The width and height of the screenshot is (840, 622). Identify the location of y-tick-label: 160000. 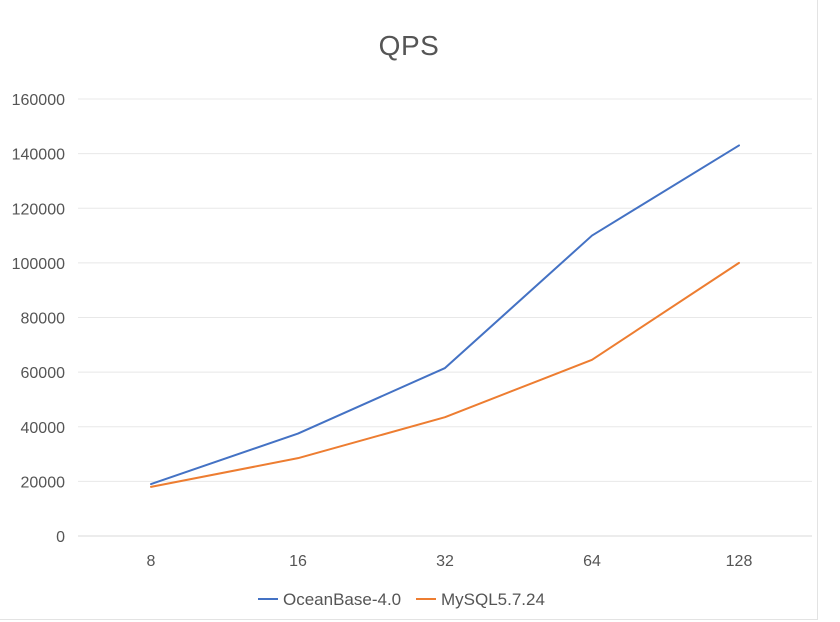
(38, 100).